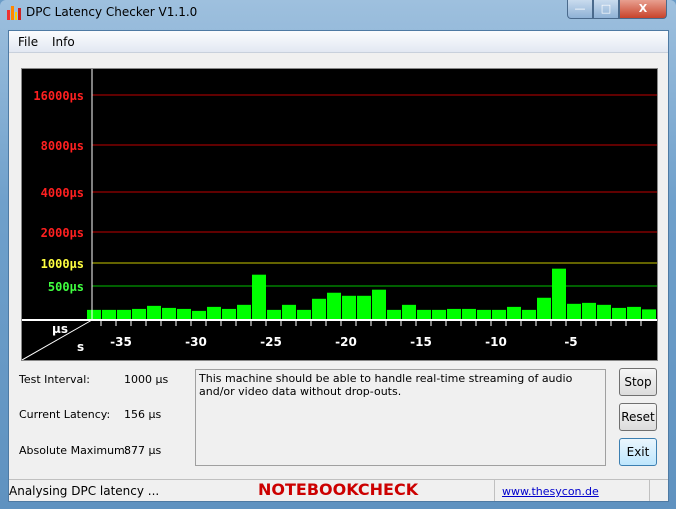  I want to click on x-tick-label: -10, so click(496, 342).